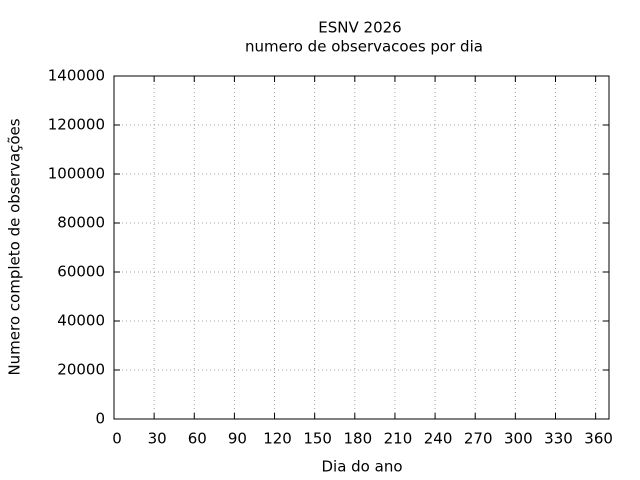 This screenshot has width=640, height=480. What do you see at coordinates (398, 439) in the screenshot?
I see `x-tick-label: 210` at bounding box center [398, 439].